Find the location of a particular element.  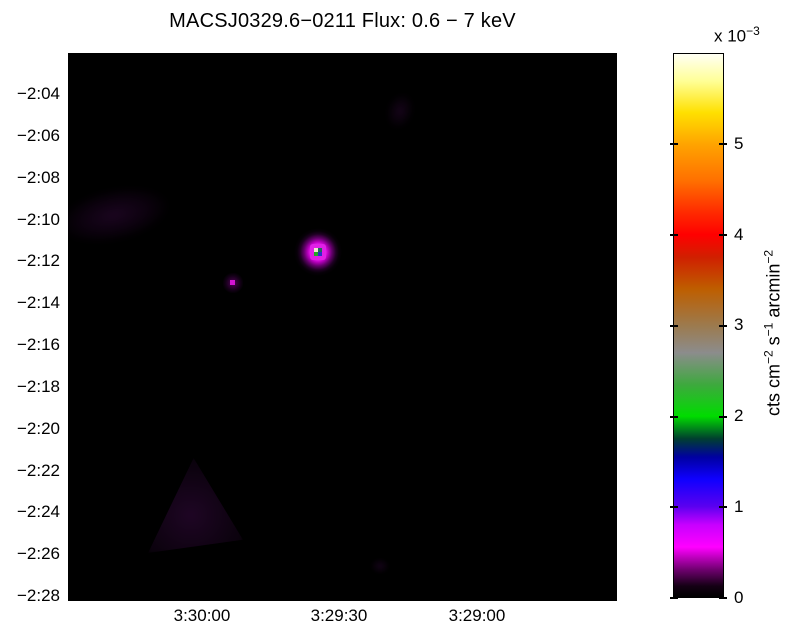

unit-text: cts cm is located at coordinates (773, 390).